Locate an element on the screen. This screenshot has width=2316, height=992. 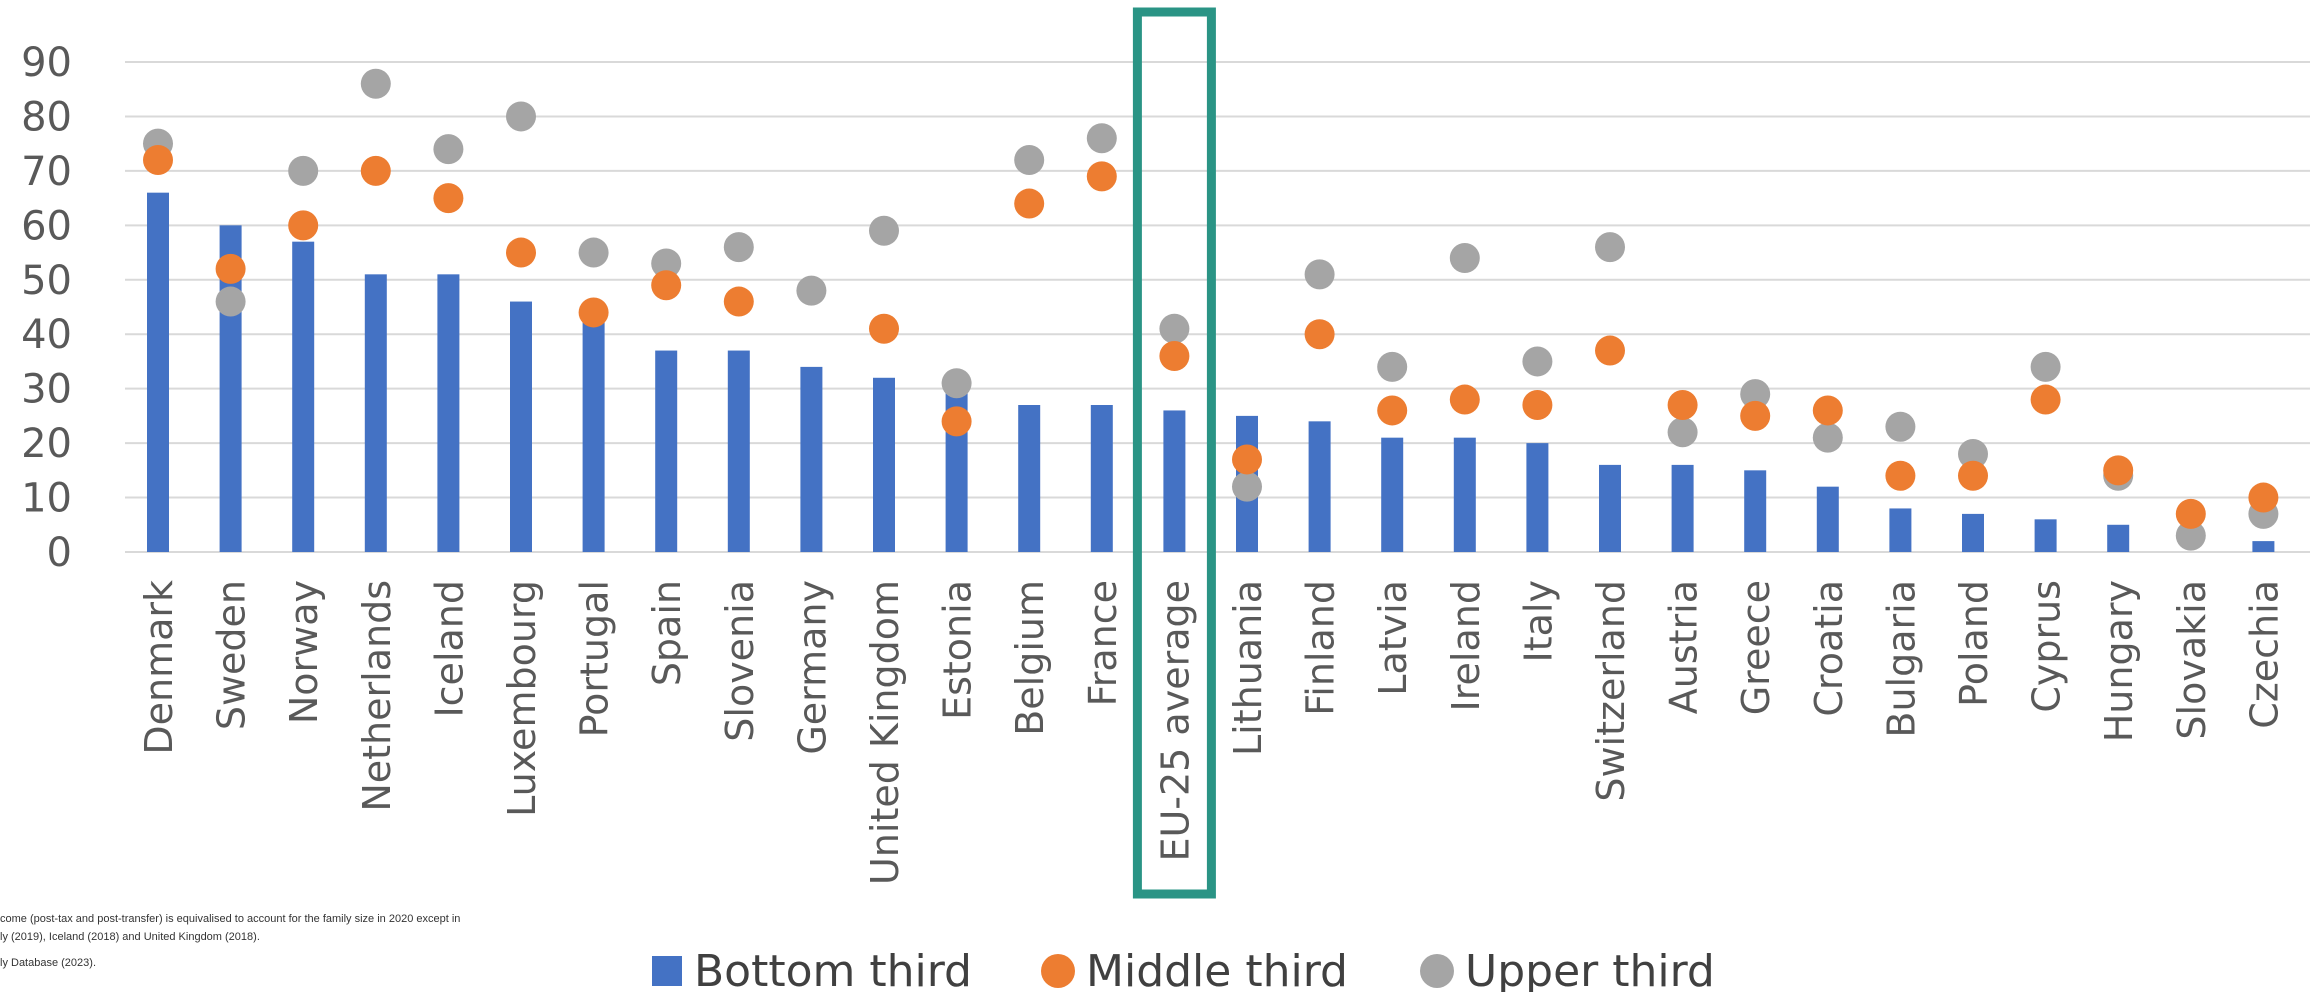
y-tick-label: 30 is located at coordinates (46, 390).